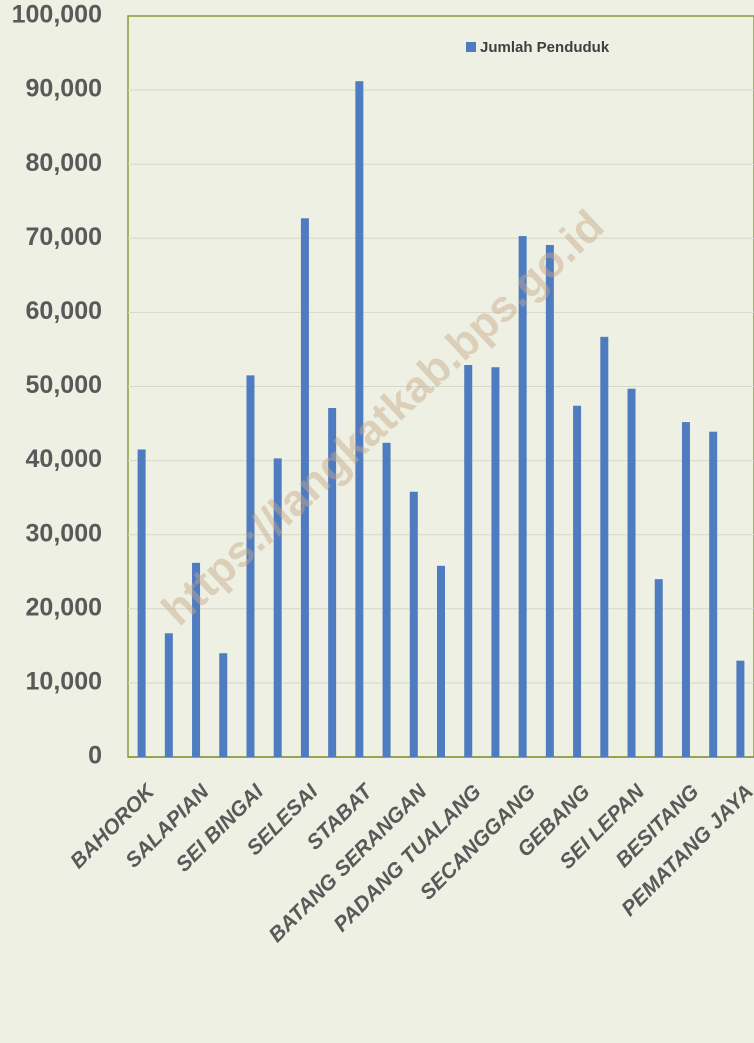 This screenshot has width=754, height=1043. Describe the element at coordinates (57, 15) in the screenshot. I see `y-tick-label: 100,000` at that location.